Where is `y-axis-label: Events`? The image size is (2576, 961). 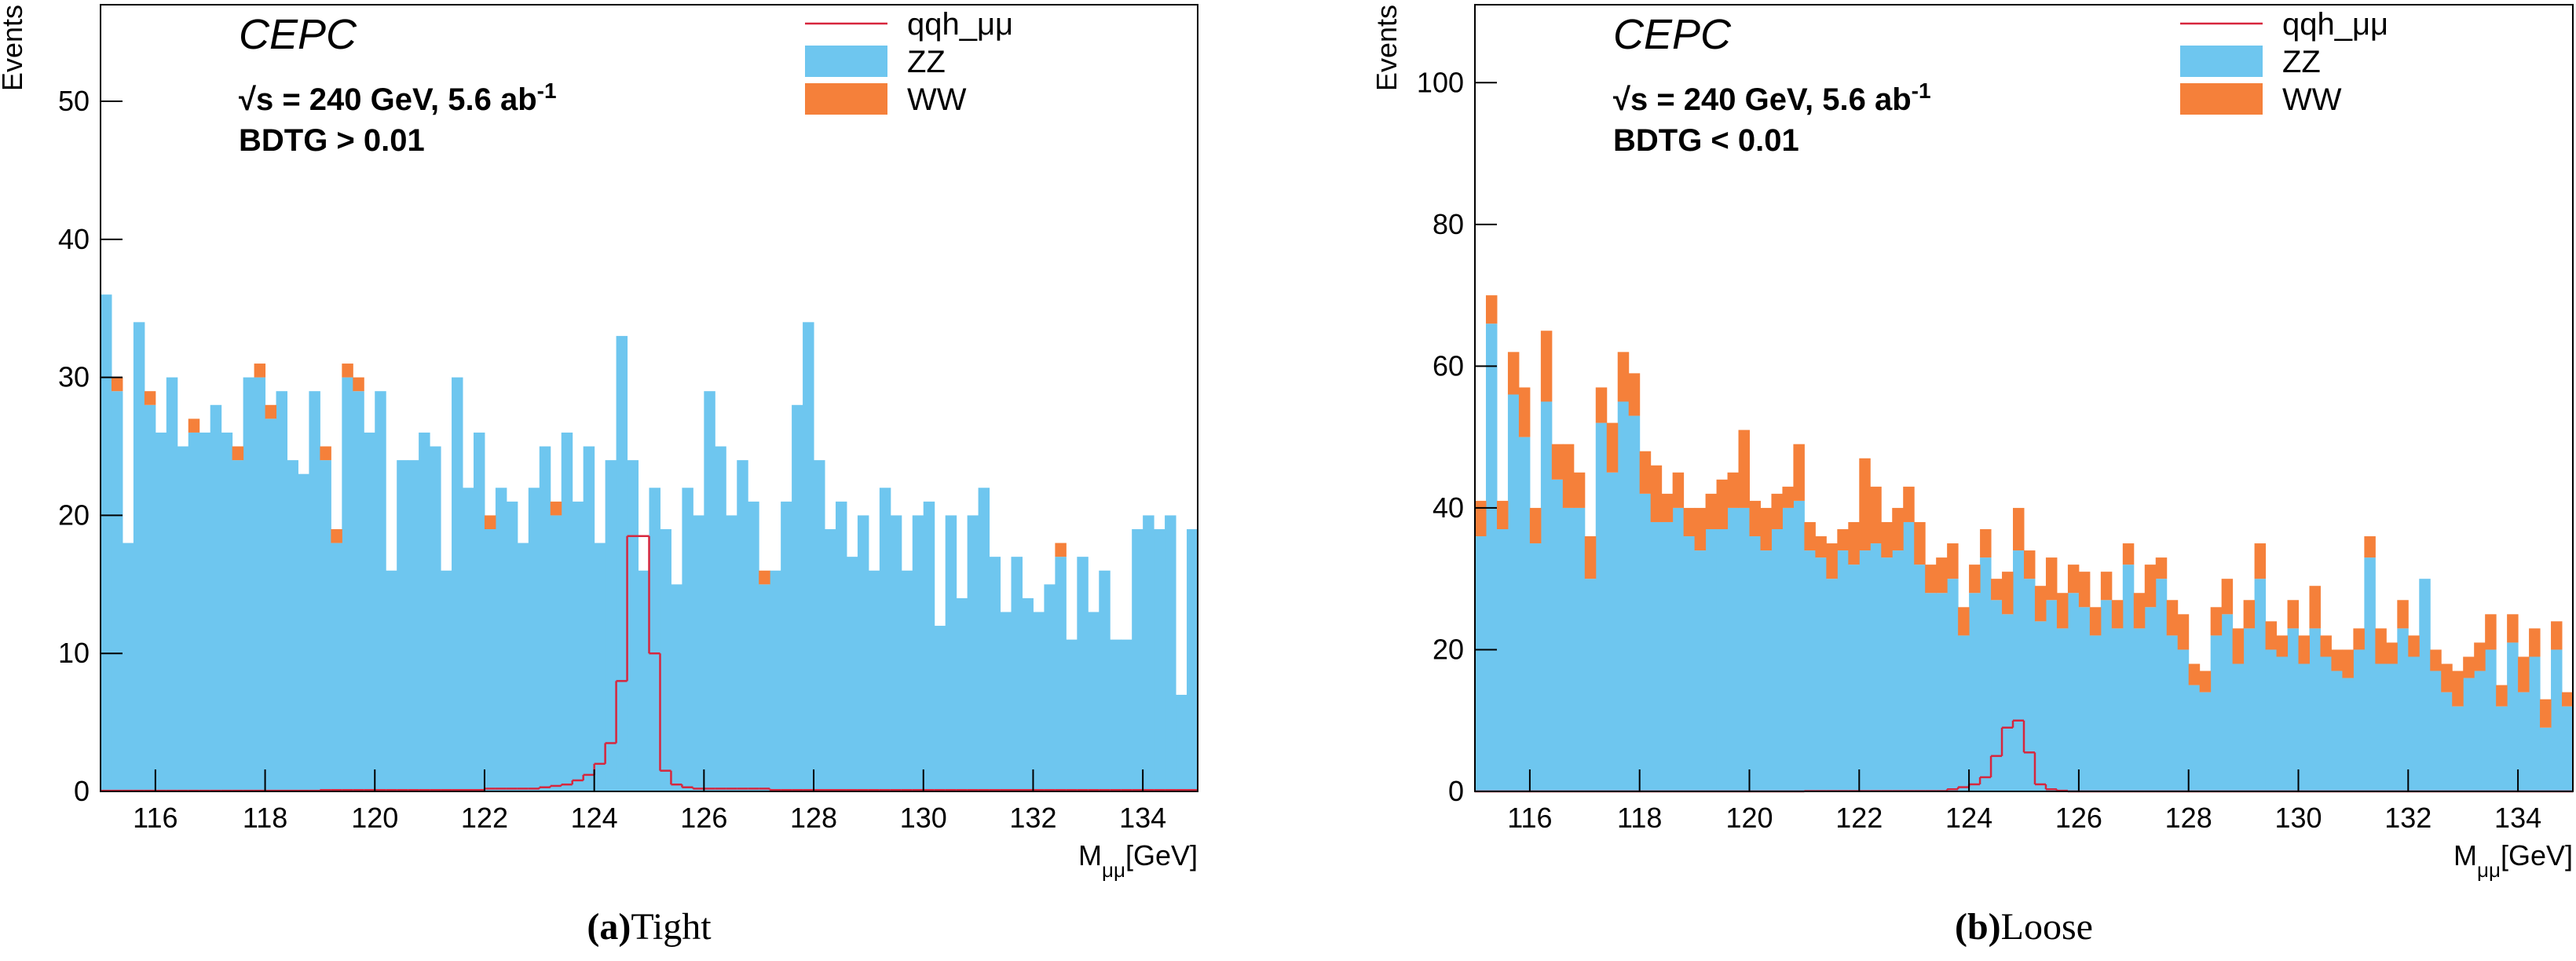 y-axis-label: Events is located at coordinates (1387, 48).